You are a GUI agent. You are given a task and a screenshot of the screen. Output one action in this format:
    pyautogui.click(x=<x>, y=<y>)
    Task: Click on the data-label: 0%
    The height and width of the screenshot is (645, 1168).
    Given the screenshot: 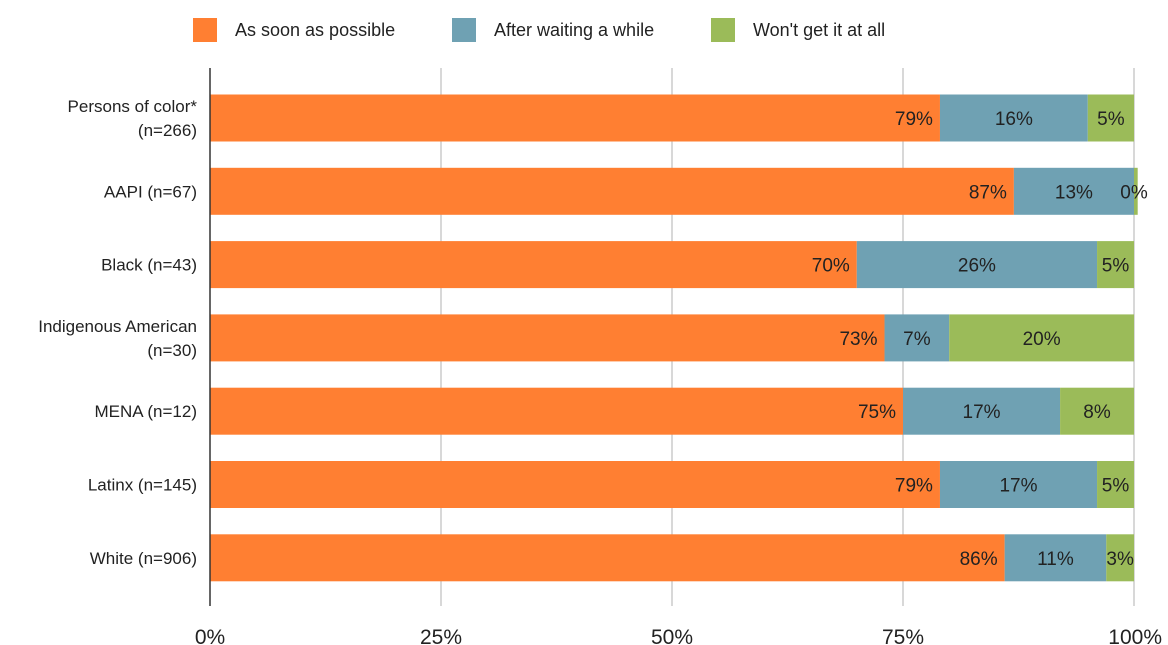 What is the action you would take?
    pyautogui.click(x=1134, y=192)
    